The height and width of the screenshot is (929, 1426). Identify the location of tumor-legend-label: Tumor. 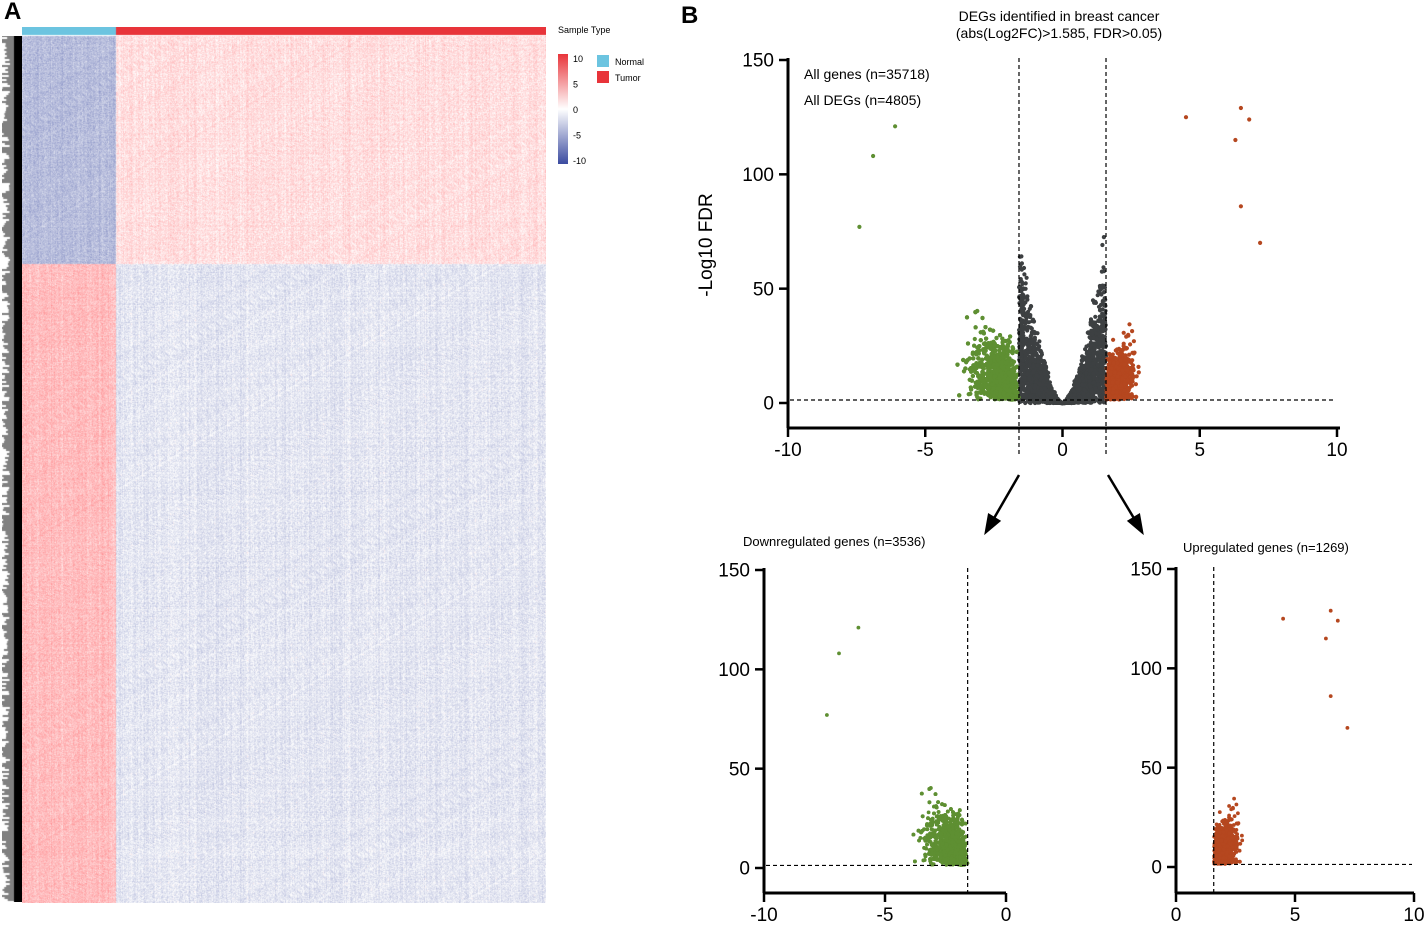
(628, 78).